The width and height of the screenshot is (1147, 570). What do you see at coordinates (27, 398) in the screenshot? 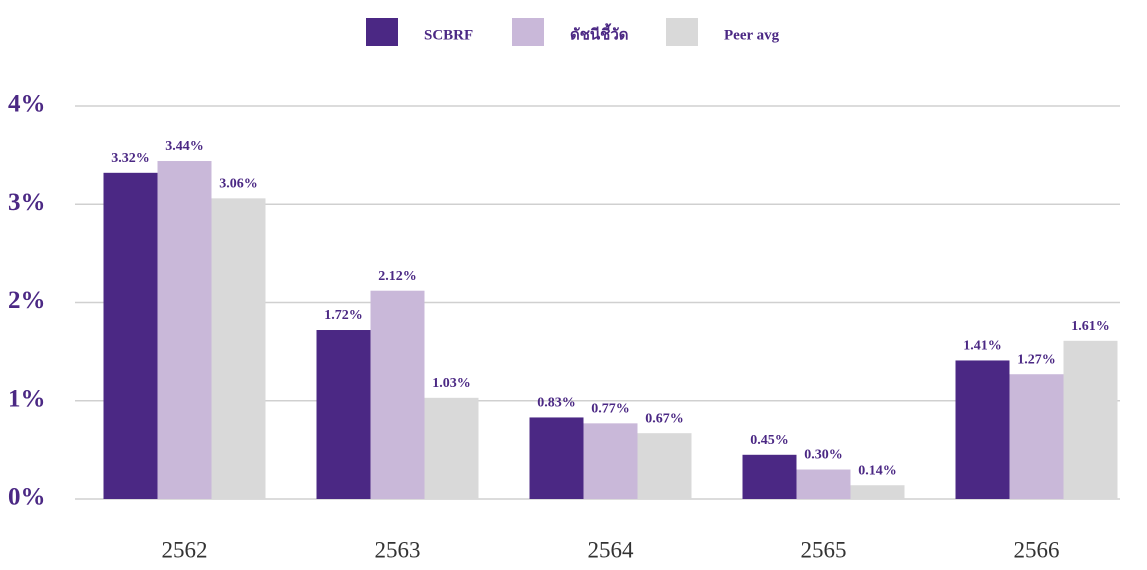
I see `y-tick-label: 1%` at bounding box center [27, 398].